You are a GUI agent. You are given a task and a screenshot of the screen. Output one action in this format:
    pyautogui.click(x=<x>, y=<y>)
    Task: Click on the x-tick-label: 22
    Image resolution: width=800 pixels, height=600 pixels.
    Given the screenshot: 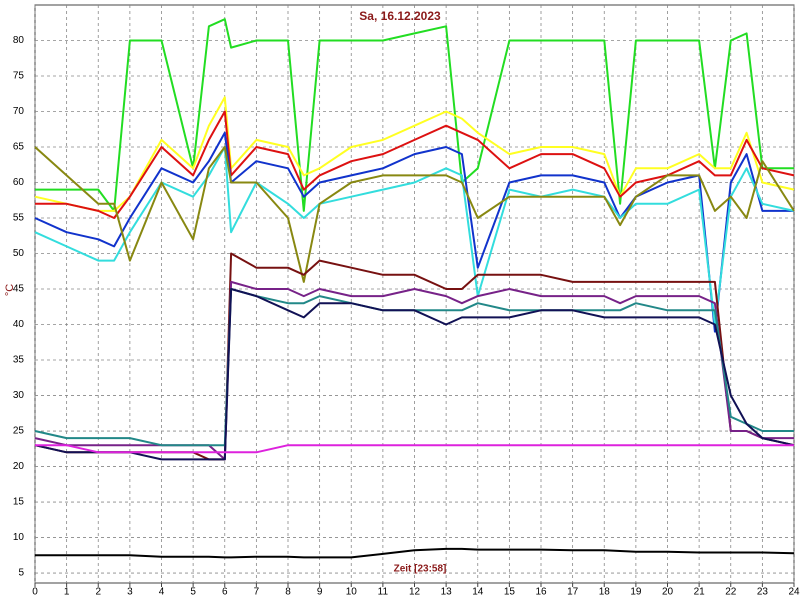 What is the action you would take?
    pyautogui.click(x=731, y=592)
    